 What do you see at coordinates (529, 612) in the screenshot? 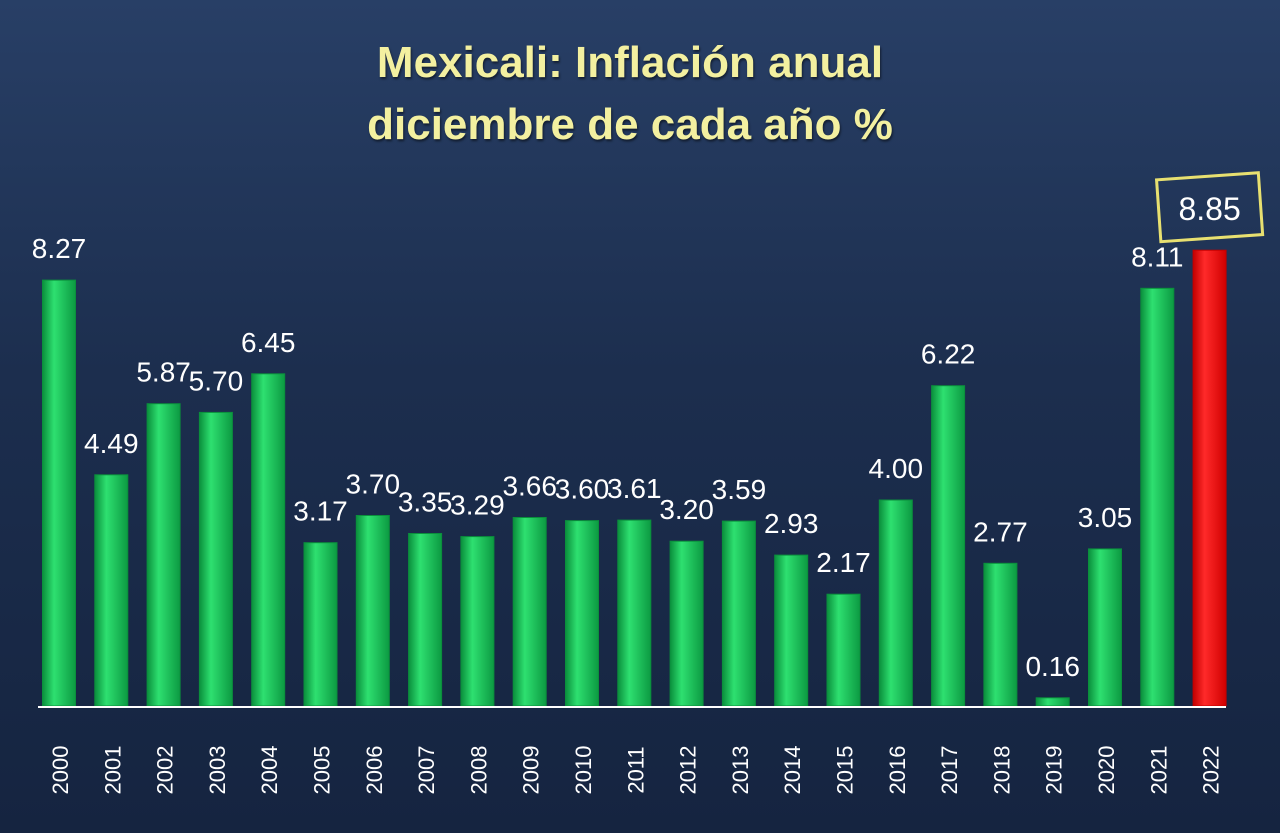
I see `bar-2009` at bounding box center [529, 612].